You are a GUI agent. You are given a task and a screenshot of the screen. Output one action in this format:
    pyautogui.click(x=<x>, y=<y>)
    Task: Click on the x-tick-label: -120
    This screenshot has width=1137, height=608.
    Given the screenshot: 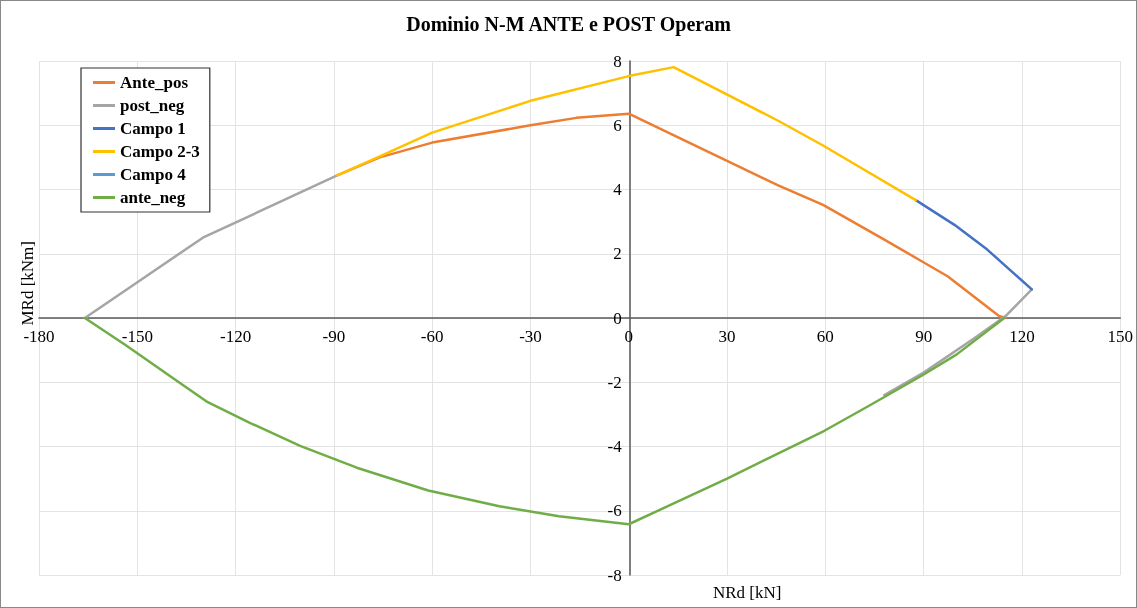 What is the action you would take?
    pyautogui.click(x=236, y=336)
    